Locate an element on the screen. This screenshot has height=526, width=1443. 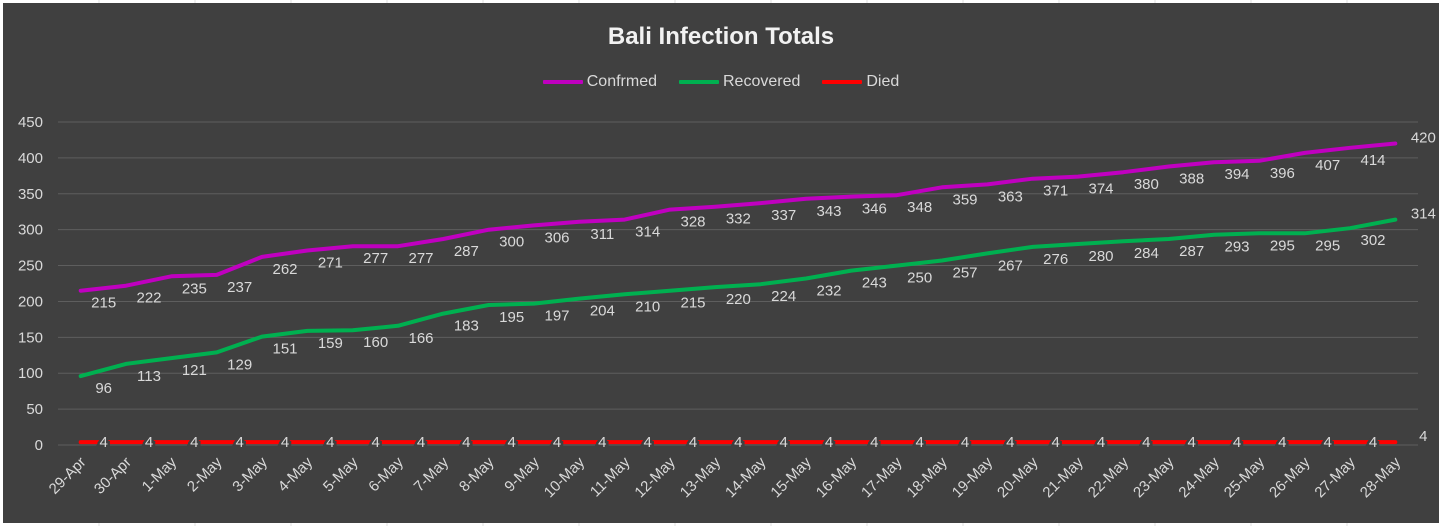
data-label: 346 is located at coordinates (874, 209).